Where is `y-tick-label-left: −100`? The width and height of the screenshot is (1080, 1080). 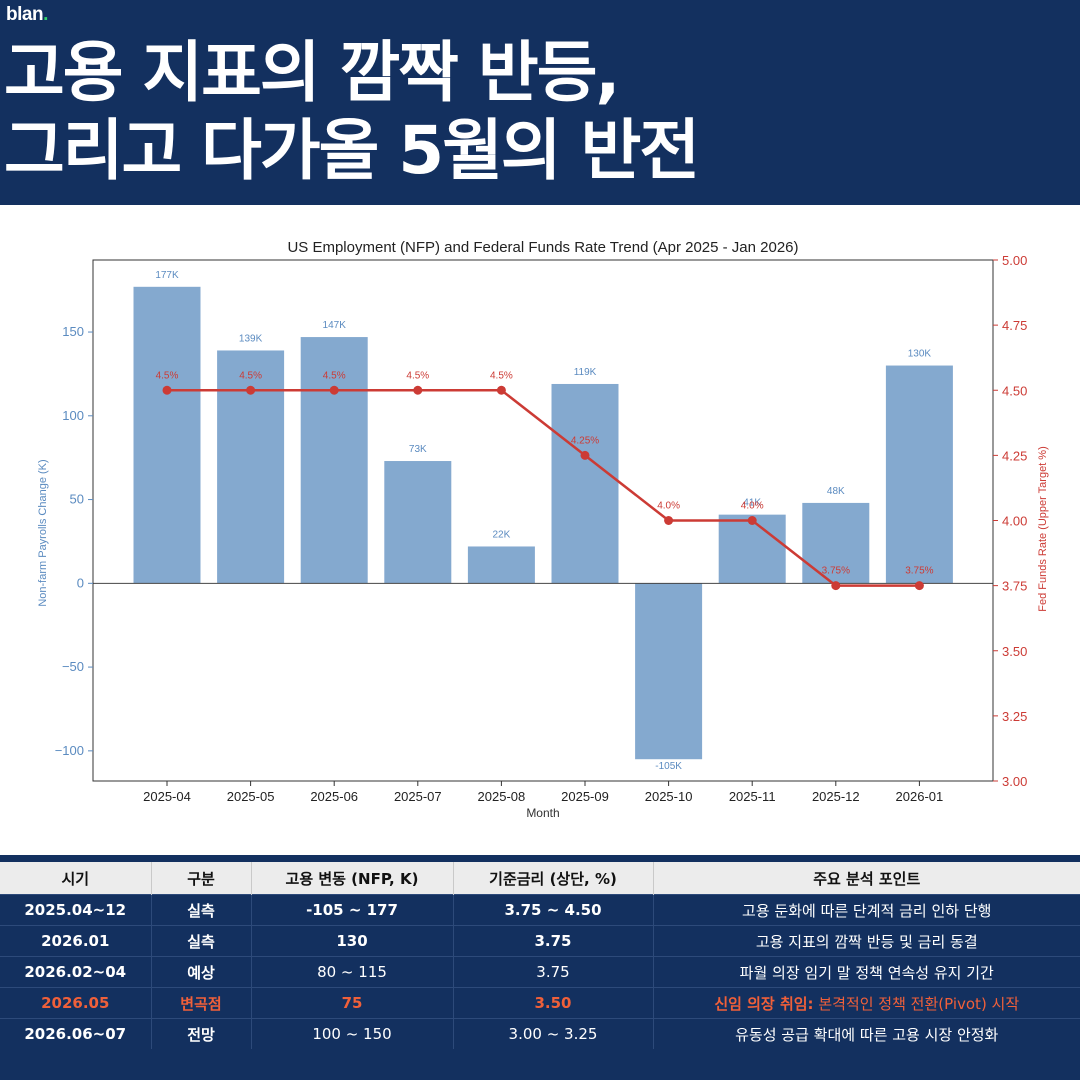
y-tick-label-left: −100 is located at coordinates (69, 750).